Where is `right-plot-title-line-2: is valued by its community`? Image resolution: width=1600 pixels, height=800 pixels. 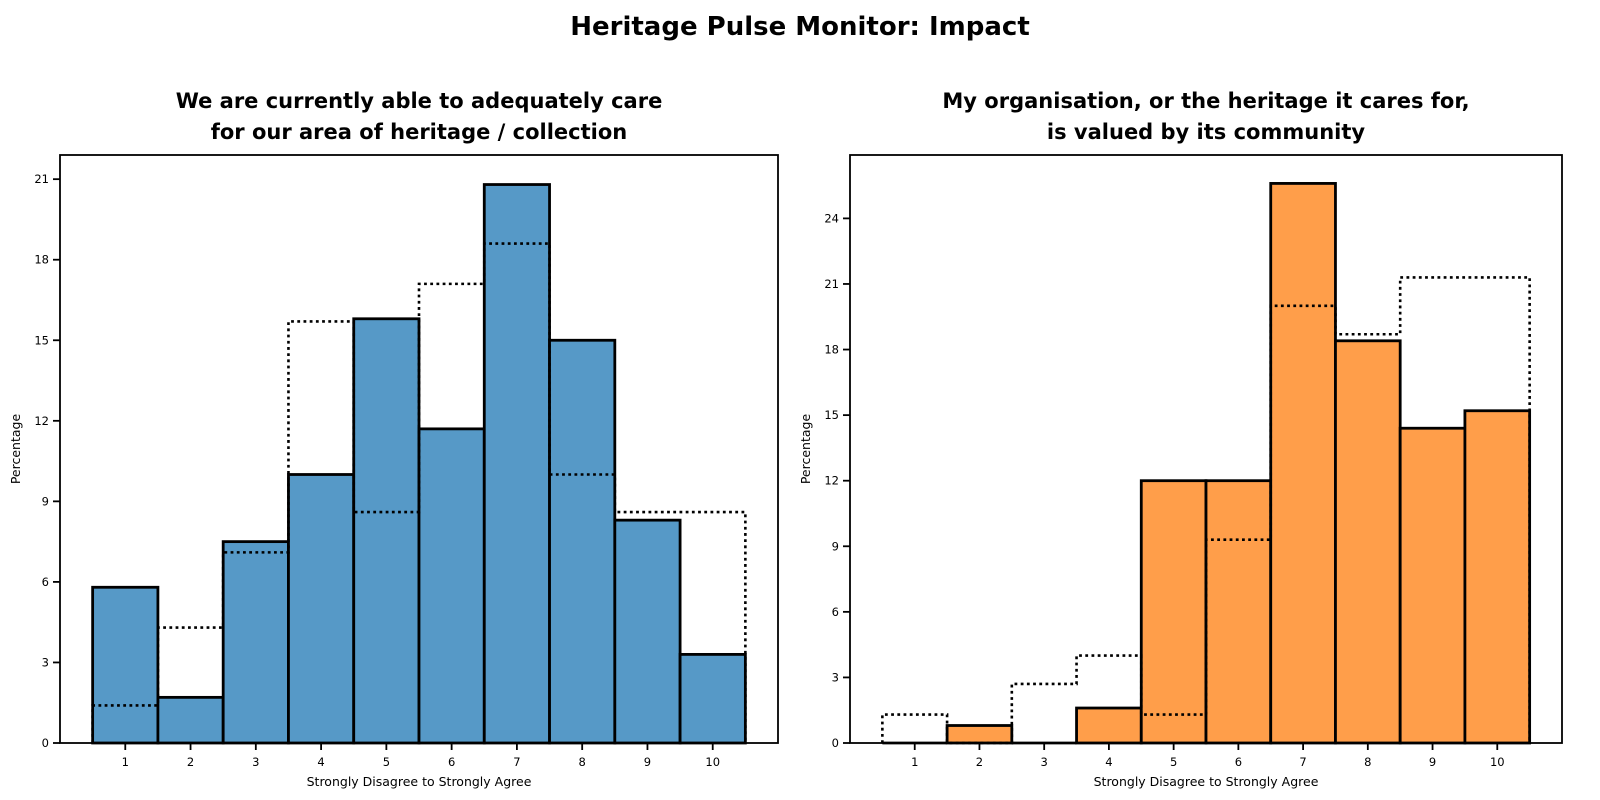 right-plot-title-line-2: is valued by its community is located at coordinates (1206, 132).